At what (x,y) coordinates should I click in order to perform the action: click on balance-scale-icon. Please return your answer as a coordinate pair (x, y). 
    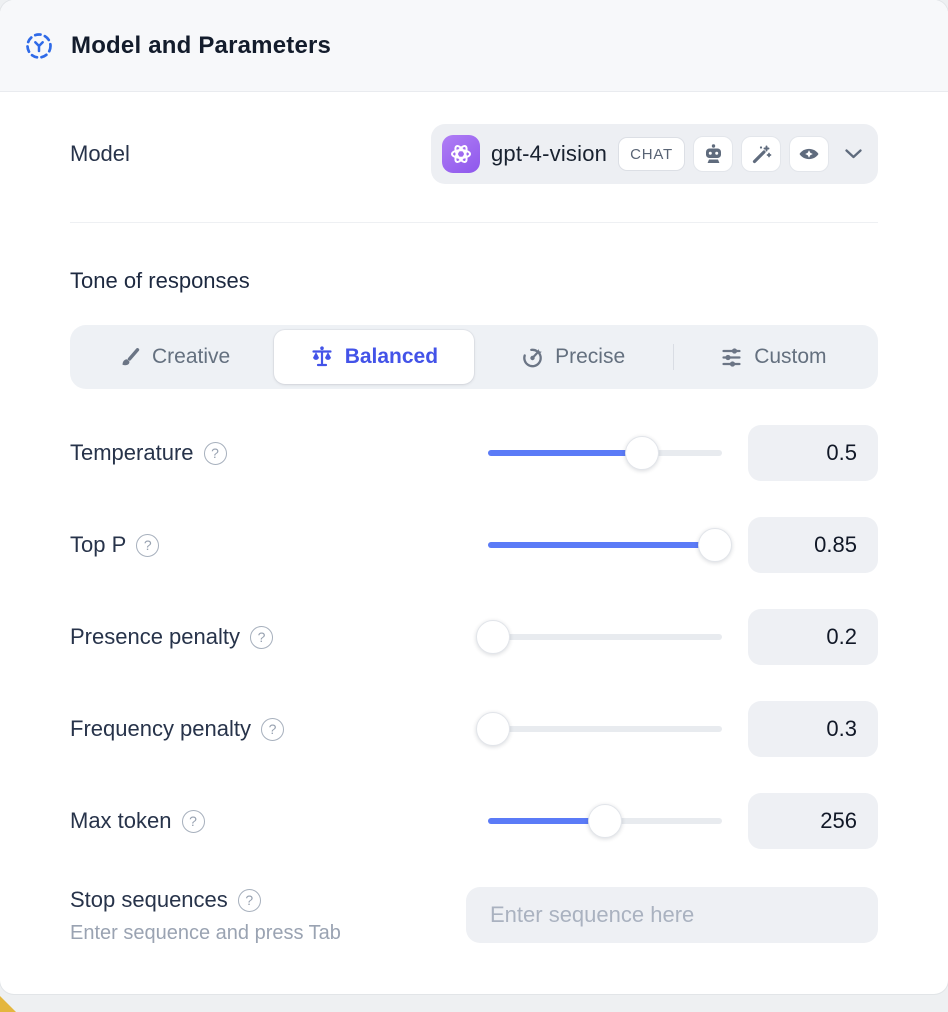
    Looking at the image, I should click on (322, 357).